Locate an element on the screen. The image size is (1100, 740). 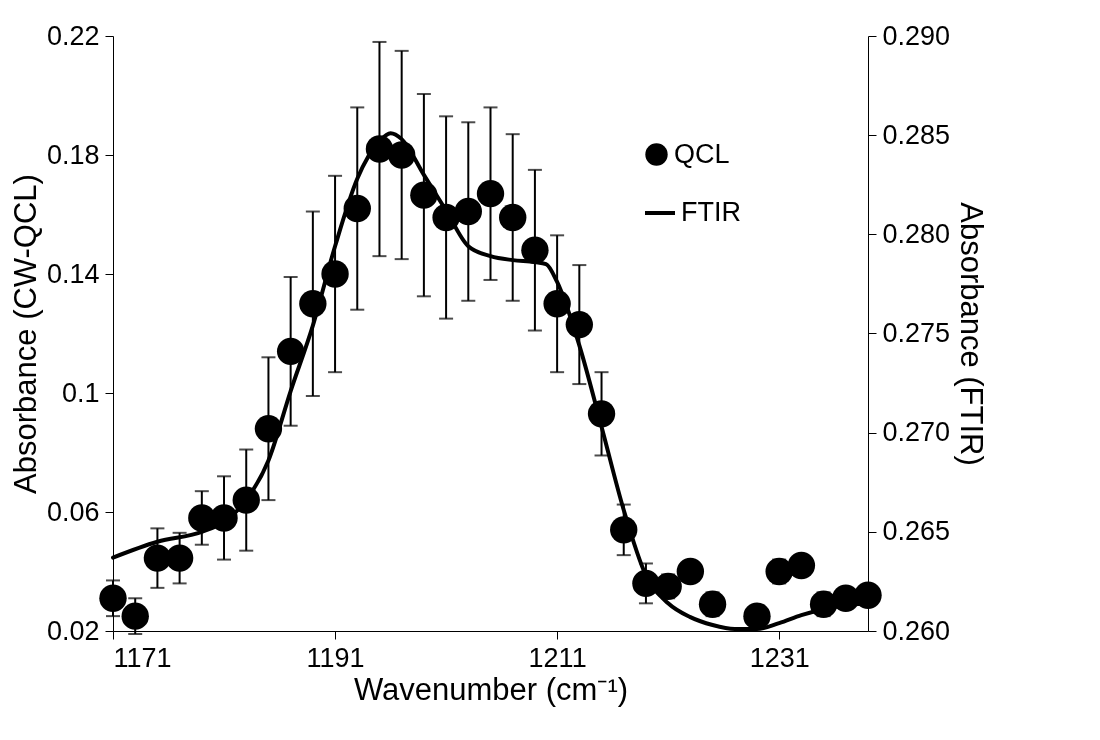
x-axis-title: Wavenumber (cm⁻¹) is located at coordinates (491, 689).